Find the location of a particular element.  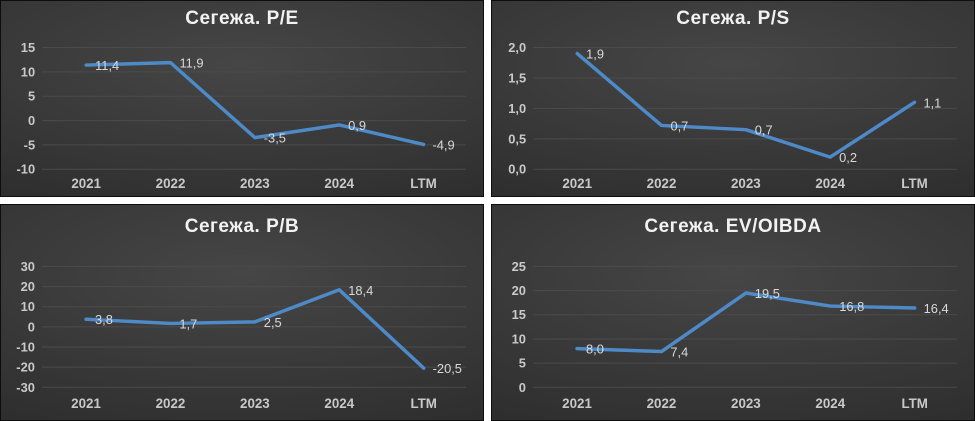

series-line-ev-oibda is located at coordinates (746, 322).